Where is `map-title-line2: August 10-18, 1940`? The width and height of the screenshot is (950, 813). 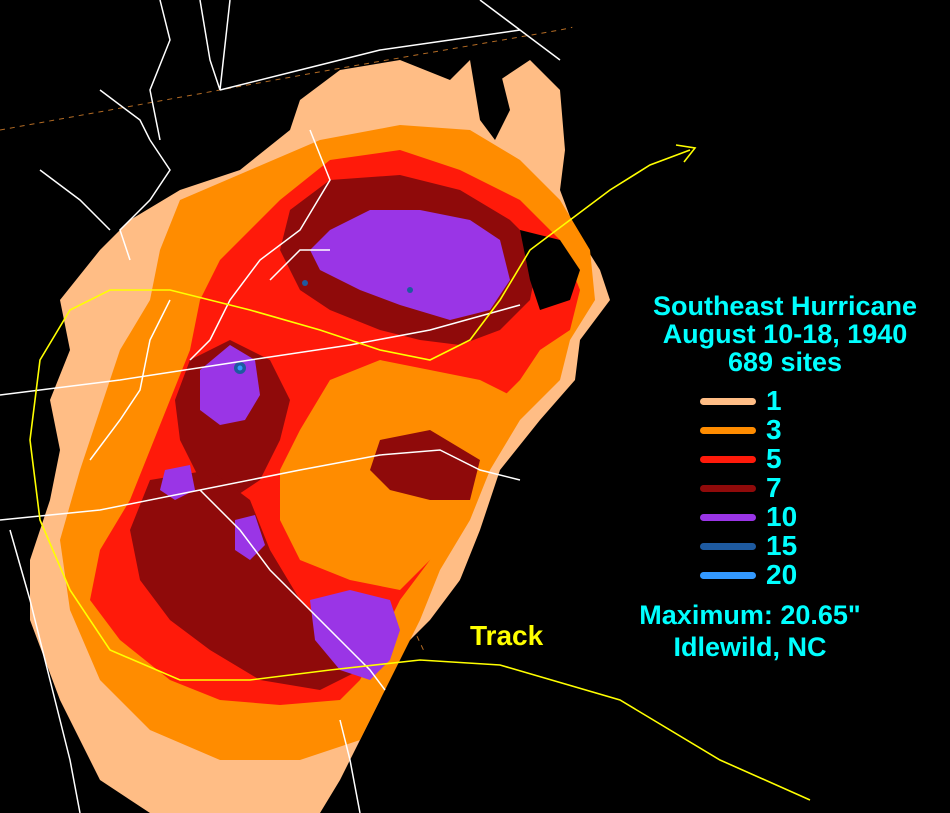 map-title-line2: August 10-18, 1940 is located at coordinates (785, 334).